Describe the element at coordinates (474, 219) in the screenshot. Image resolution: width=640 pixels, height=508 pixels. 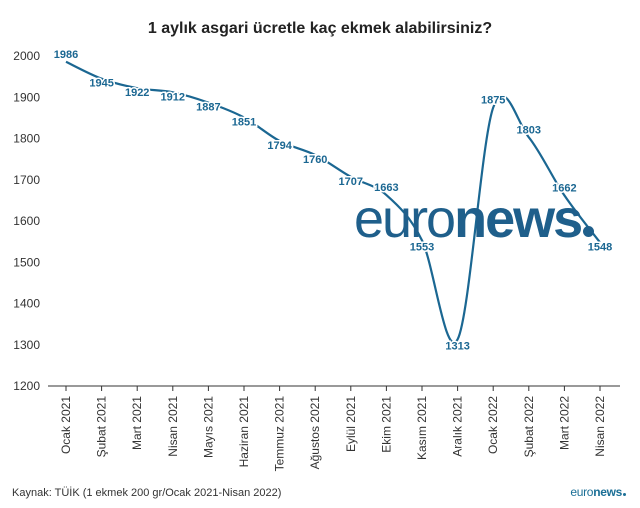
I see `euronews-watermark-logo: euronews` at that location.